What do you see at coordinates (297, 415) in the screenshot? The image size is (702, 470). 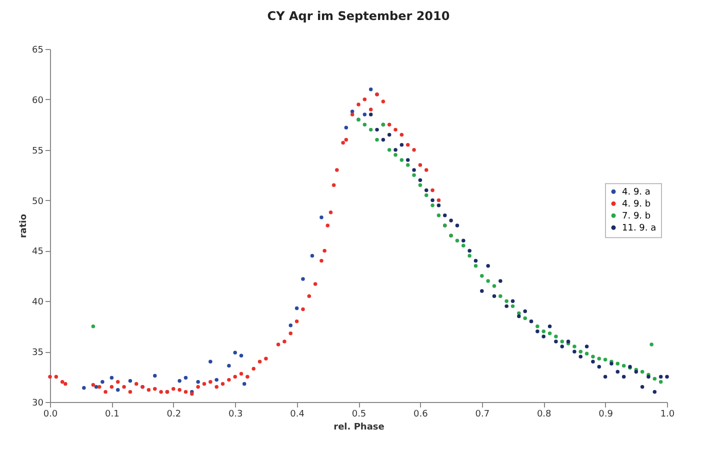 I see `x-tick-label: 0.4` at bounding box center [297, 415].